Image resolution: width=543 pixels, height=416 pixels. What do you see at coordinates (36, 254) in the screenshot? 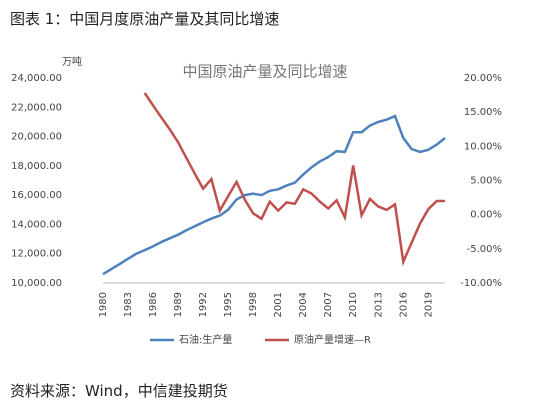
I see `y-tick-label: 12,000.00` at bounding box center [36, 254].